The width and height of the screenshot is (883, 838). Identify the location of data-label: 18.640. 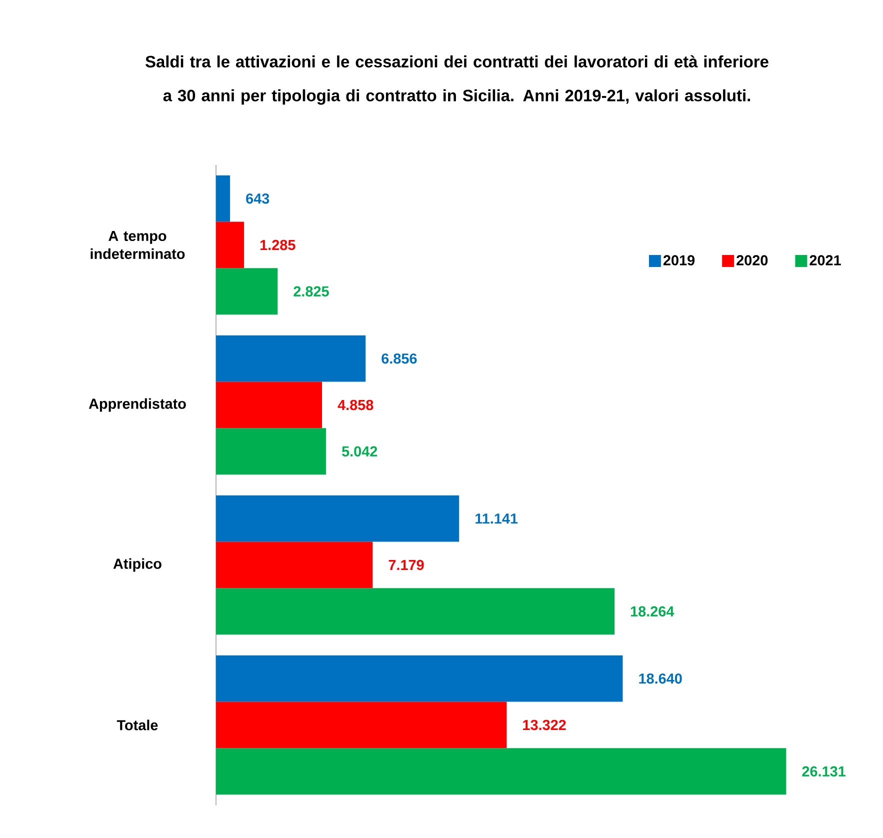
(660, 678).